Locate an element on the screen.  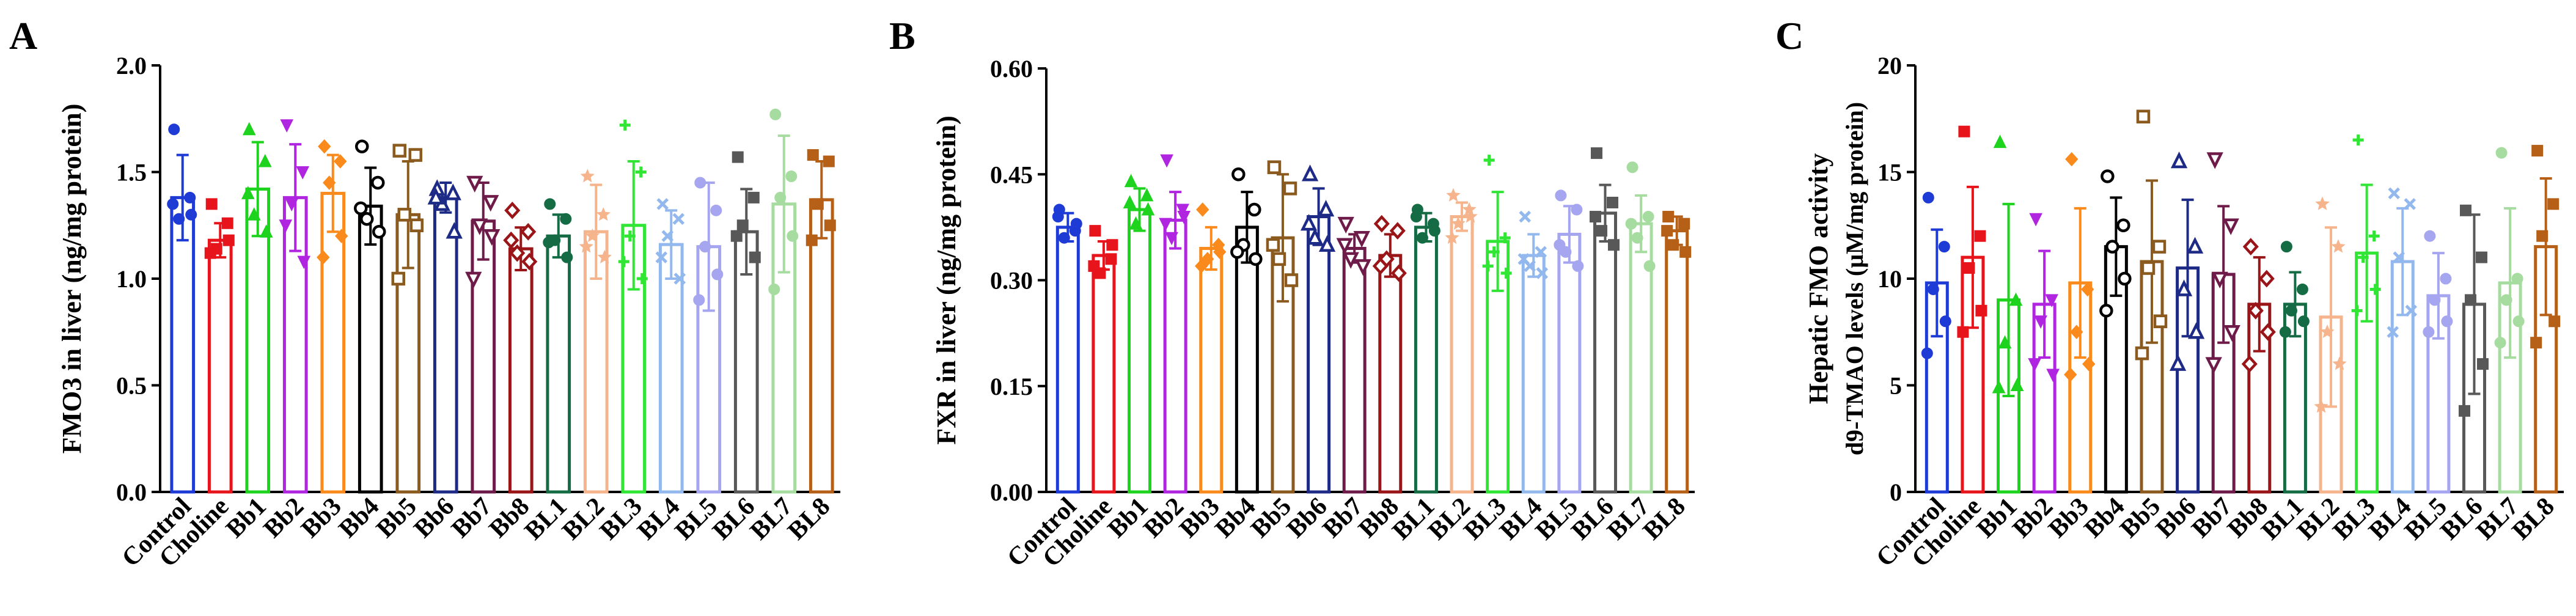
y-tick-label: 0.45 is located at coordinates (1011, 175).